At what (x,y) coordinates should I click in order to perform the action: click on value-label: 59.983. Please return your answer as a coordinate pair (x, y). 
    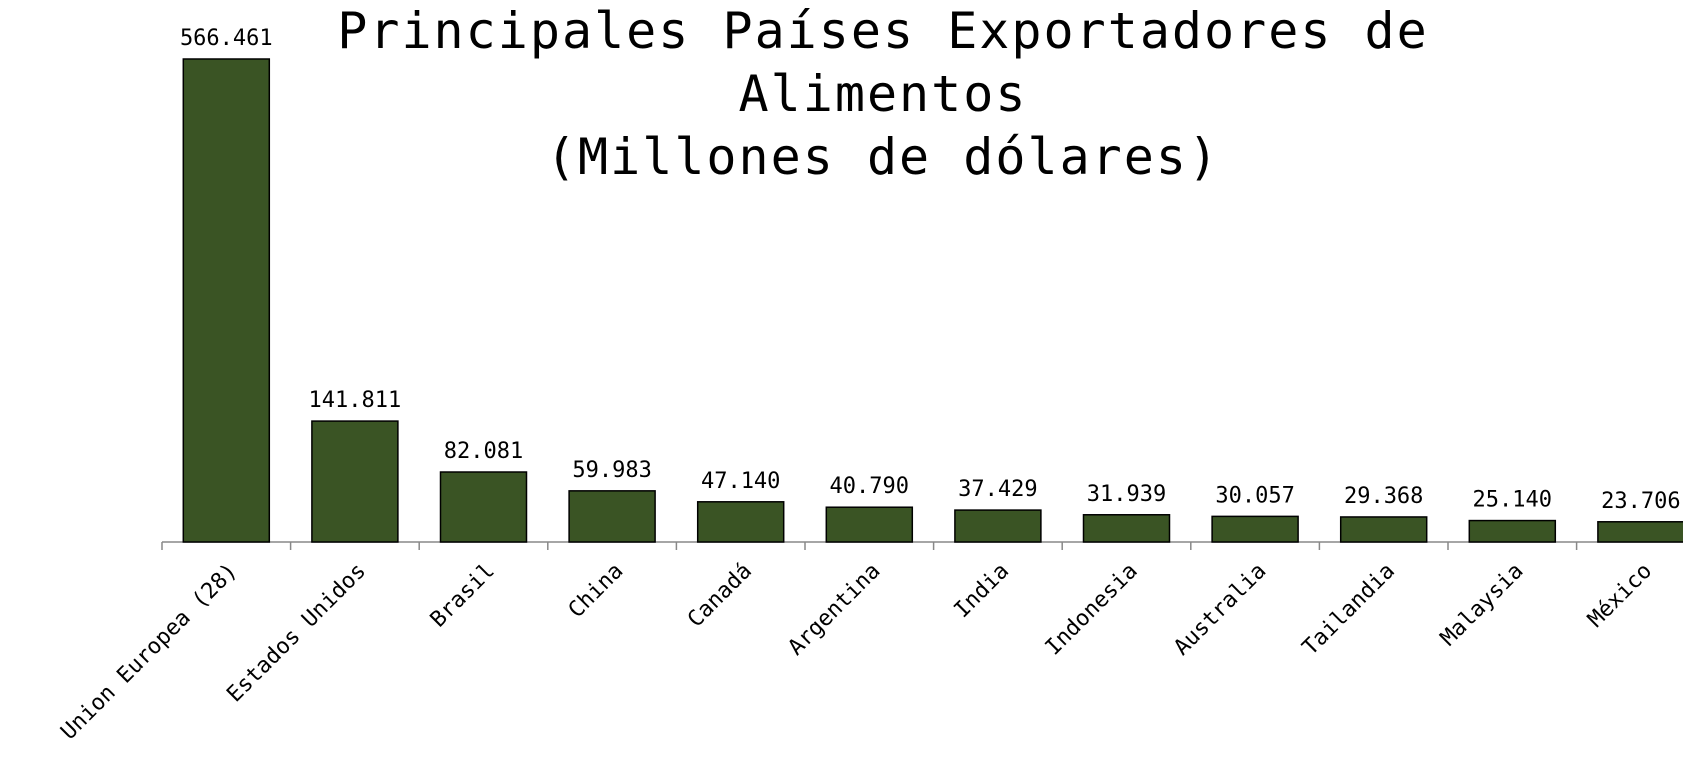
    Looking at the image, I should click on (611, 470).